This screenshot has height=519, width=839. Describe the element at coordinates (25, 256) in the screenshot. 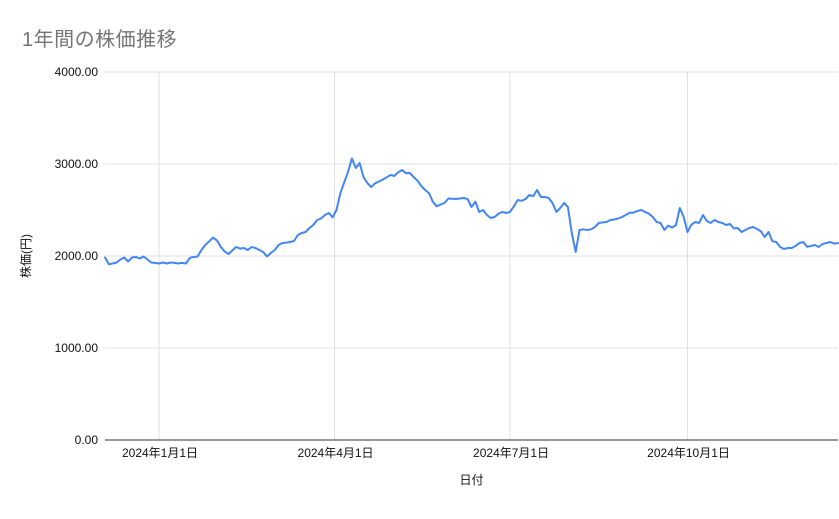

I see `y-axis-title: 株価(円)` at that location.